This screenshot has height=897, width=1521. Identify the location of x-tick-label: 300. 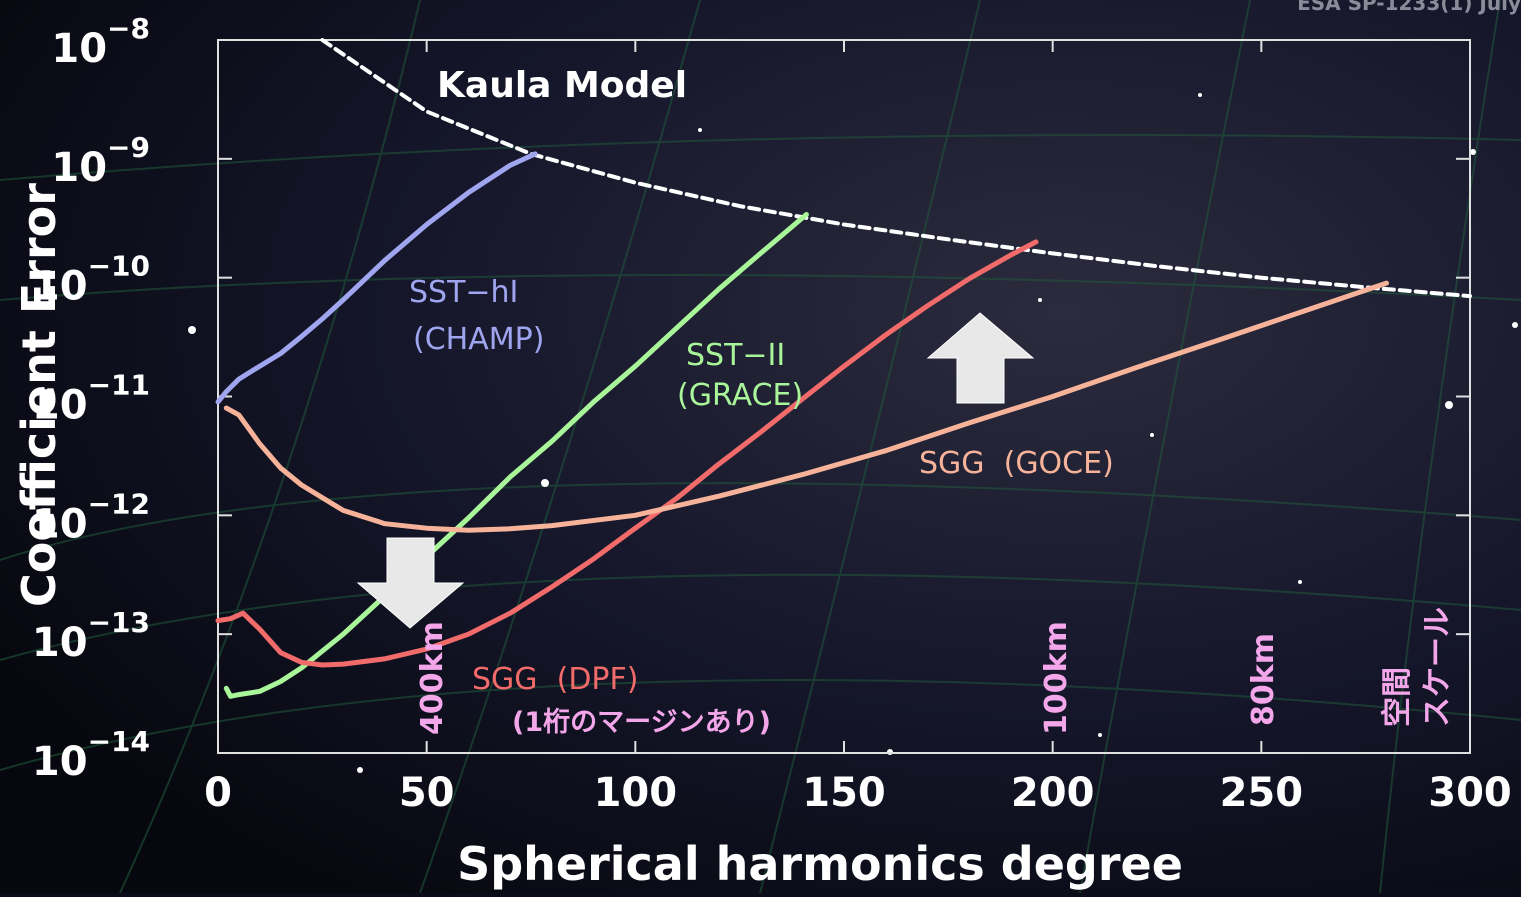
(1470, 793).